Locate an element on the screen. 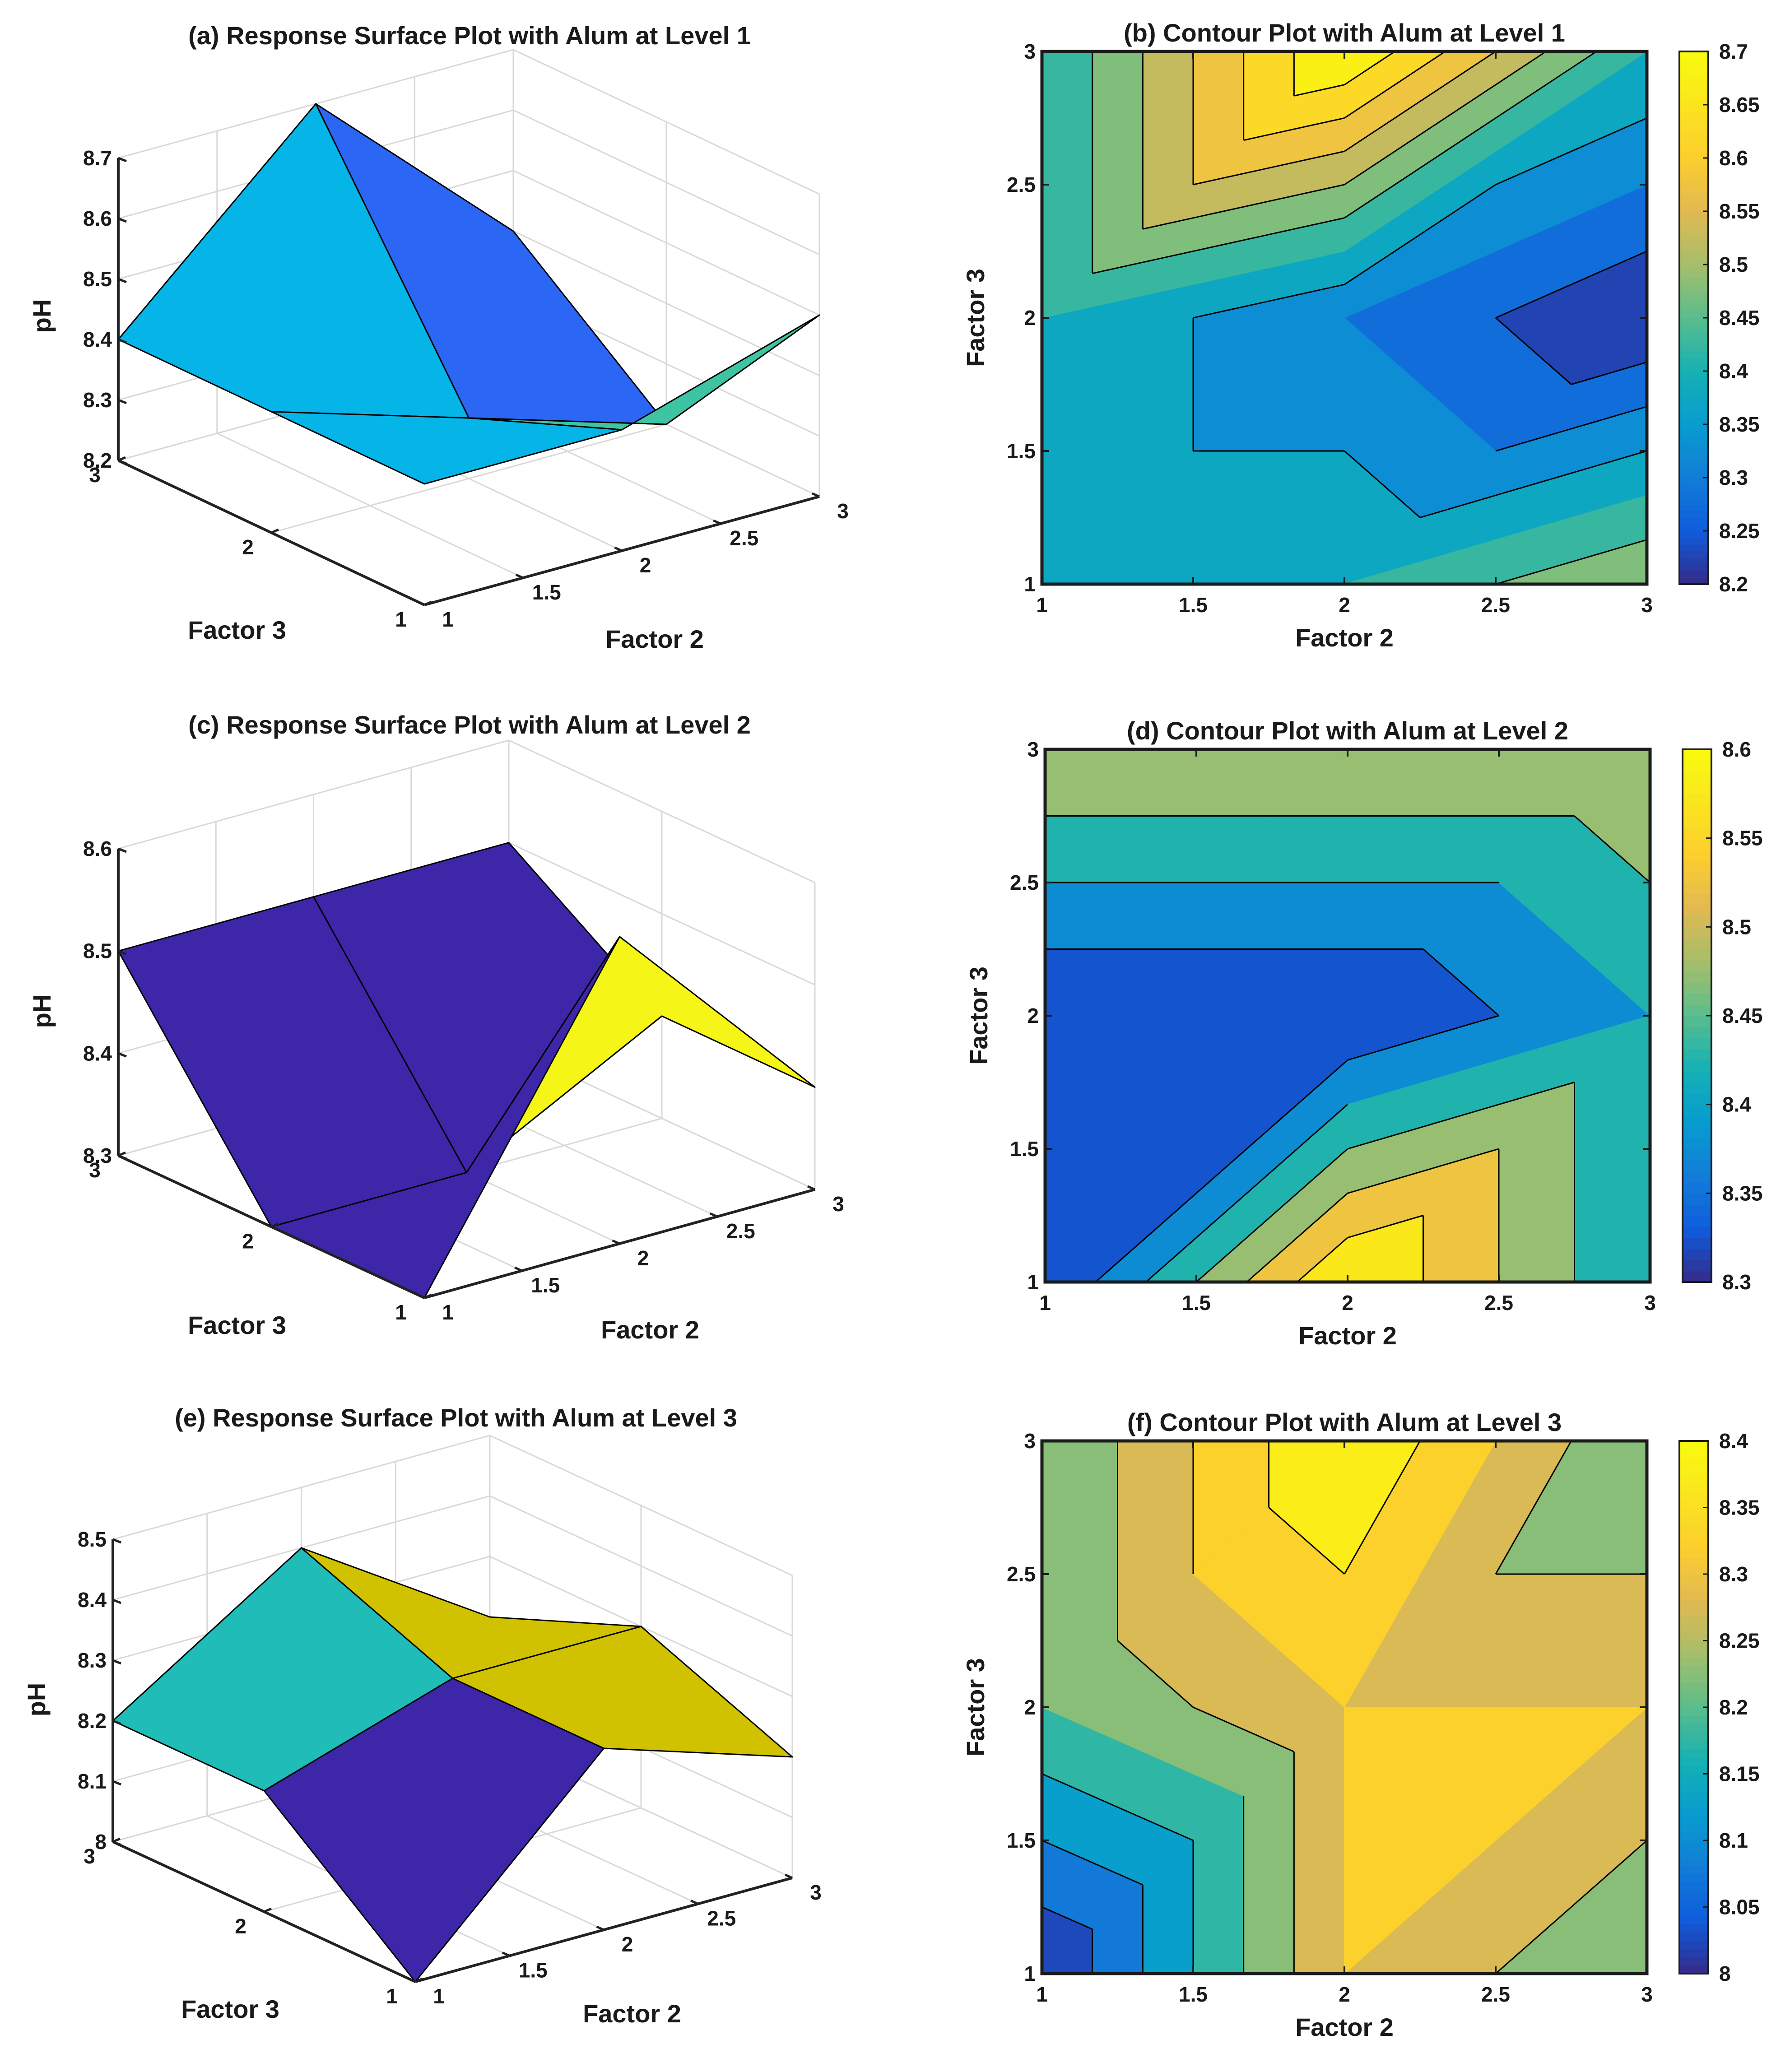  z-tick-label: 8.4 is located at coordinates (98, 1053).